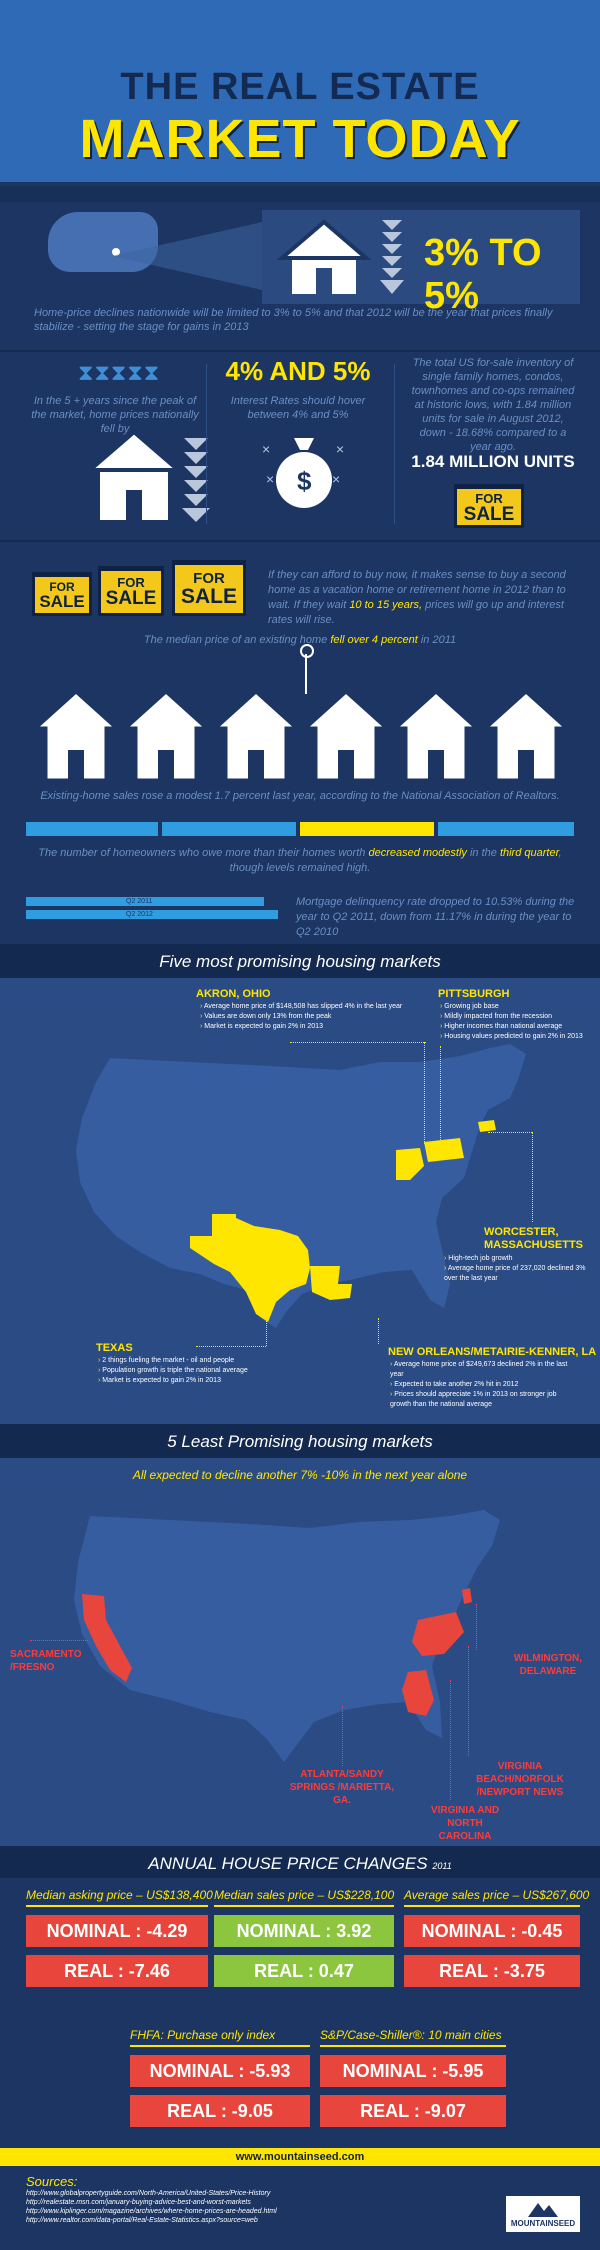 Image resolution: width=600 pixels, height=2250 pixels. What do you see at coordinates (543, 2210) in the screenshot?
I see `mountain-icon` at bounding box center [543, 2210].